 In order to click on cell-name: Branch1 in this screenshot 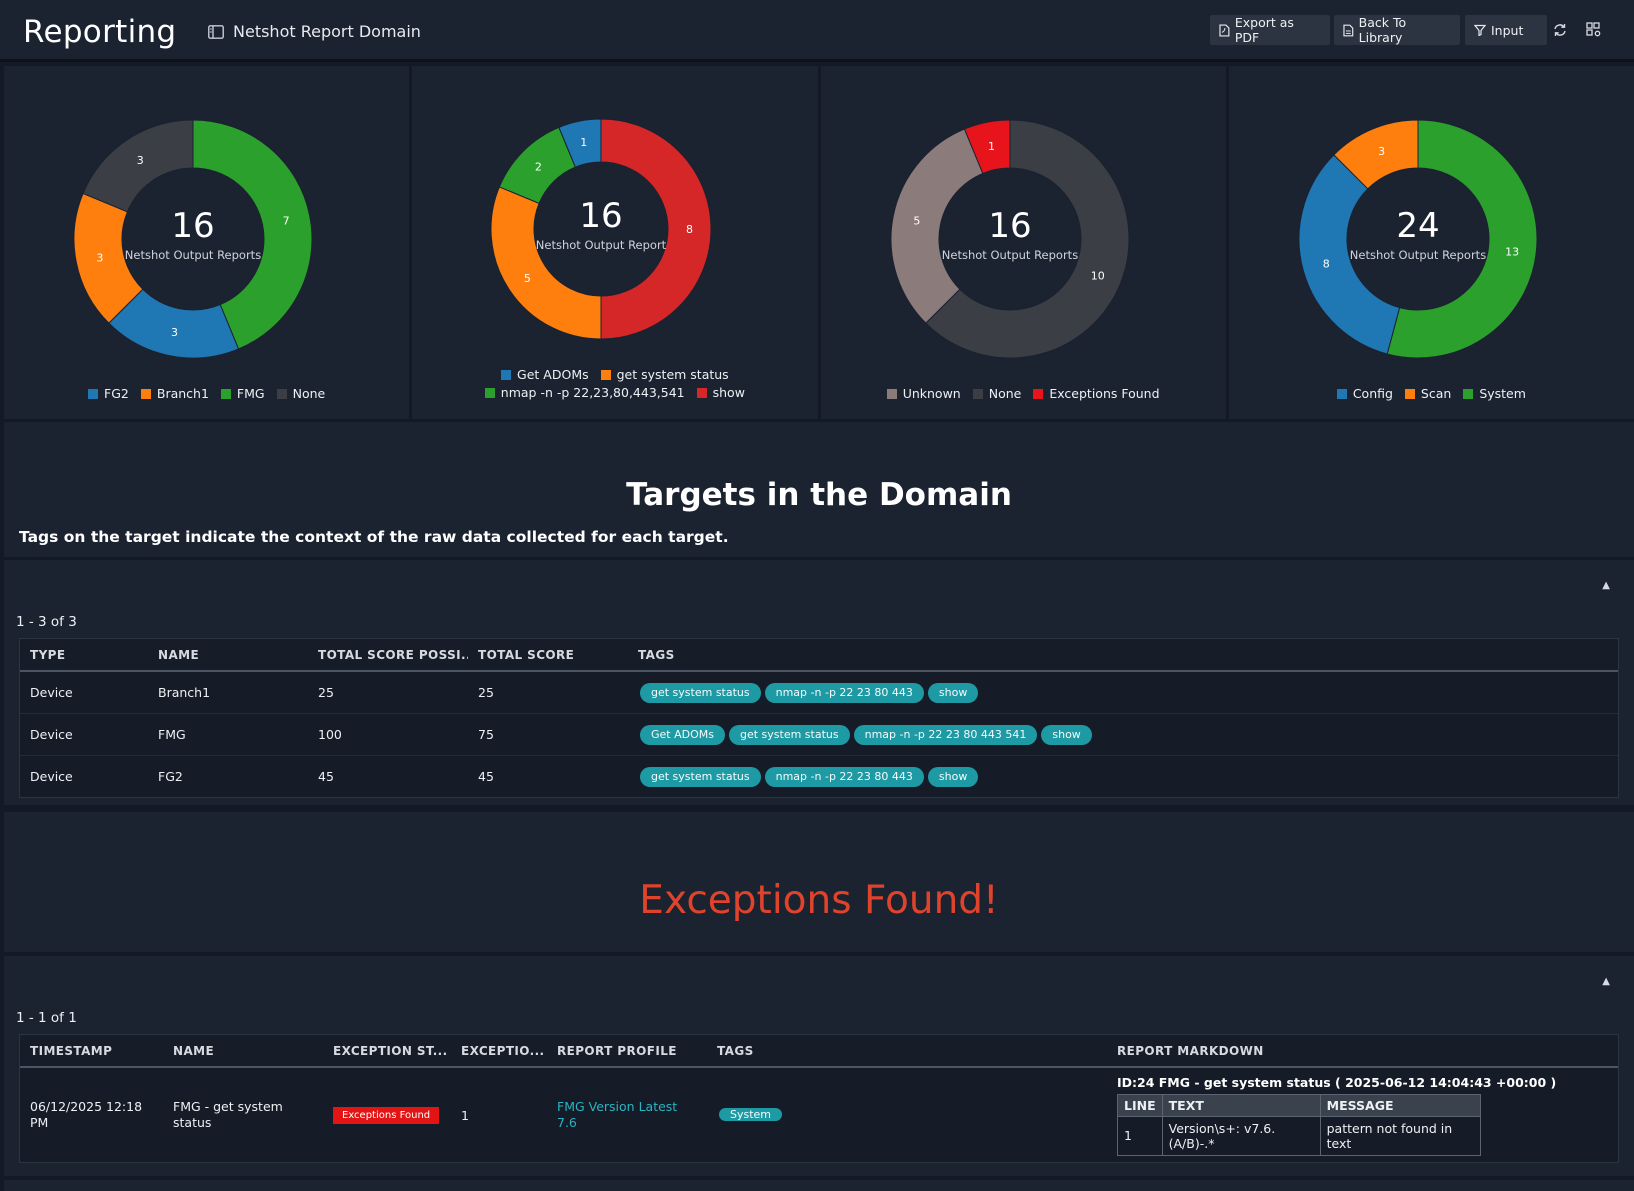, I will do `click(184, 692)`.